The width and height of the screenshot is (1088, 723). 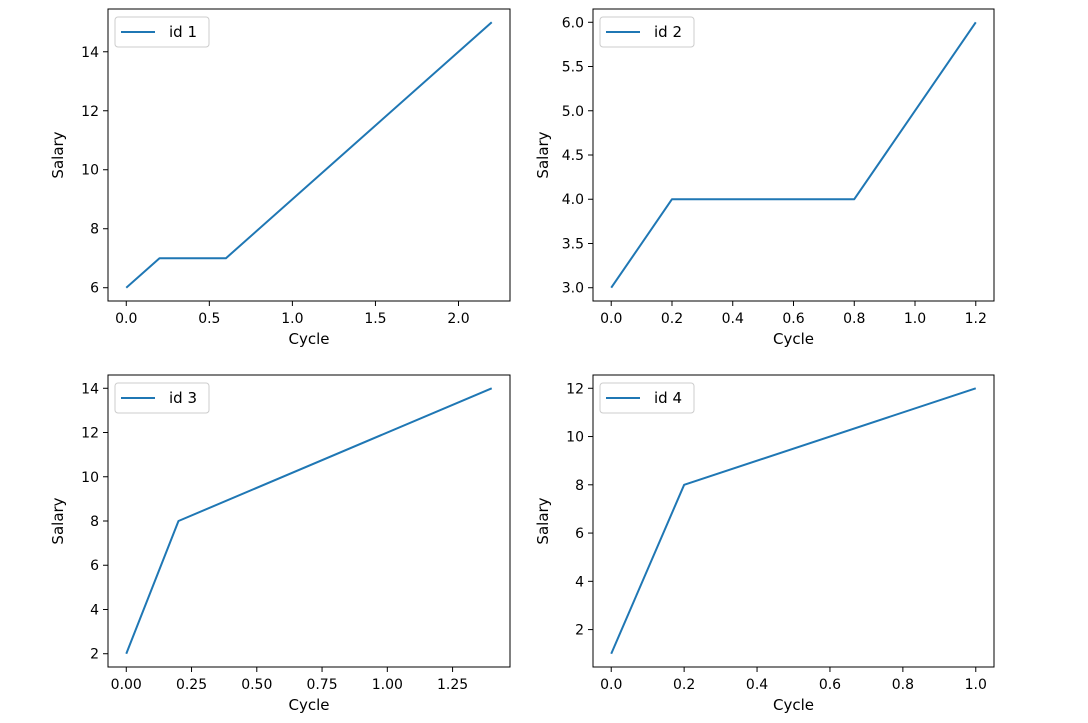 What do you see at coordinates (573, 200) in the screenshot?
I see `y-tick-label: 4.0` at bounding box center [573, 200].